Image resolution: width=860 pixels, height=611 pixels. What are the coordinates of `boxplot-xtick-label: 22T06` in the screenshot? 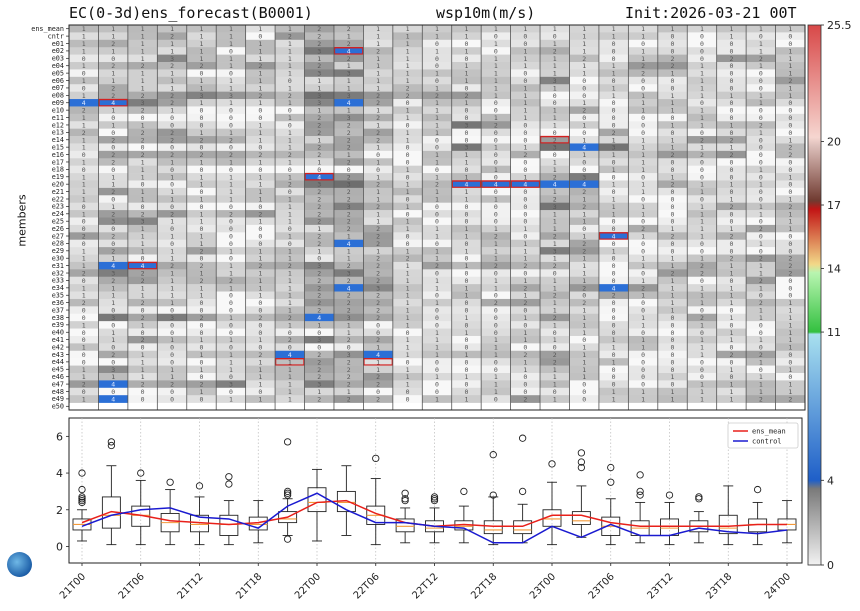 It's located at (367, 586).